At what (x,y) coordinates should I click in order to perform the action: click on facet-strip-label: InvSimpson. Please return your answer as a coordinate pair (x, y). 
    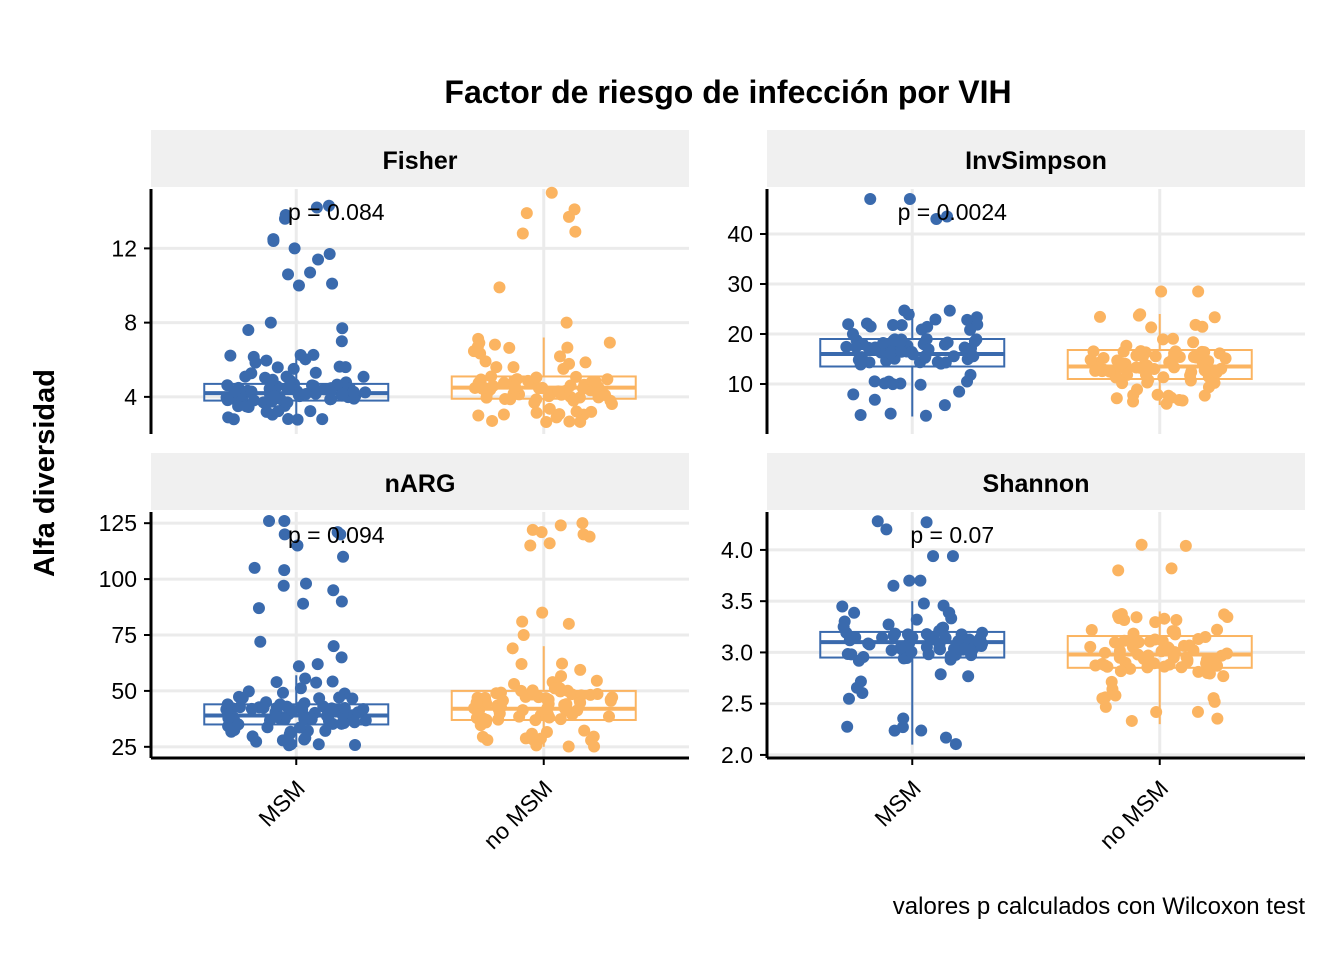
    Looking at the image, I should click on (1036, 161).